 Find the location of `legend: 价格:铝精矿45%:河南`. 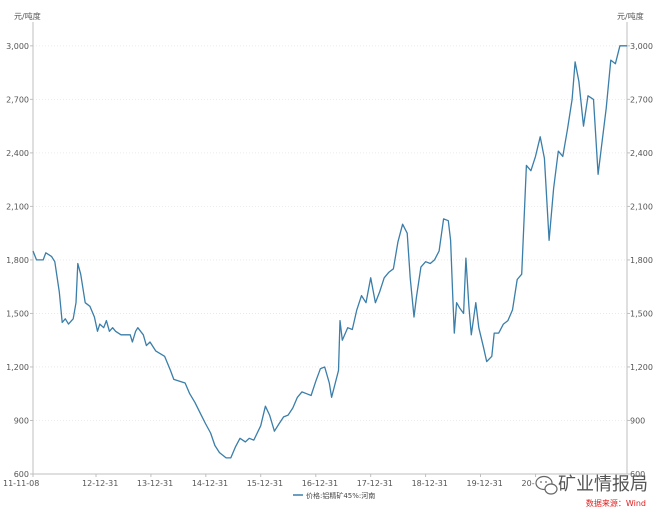

legend: 价格:铝精矿45%:河南 is located at coordinates (334, 495).